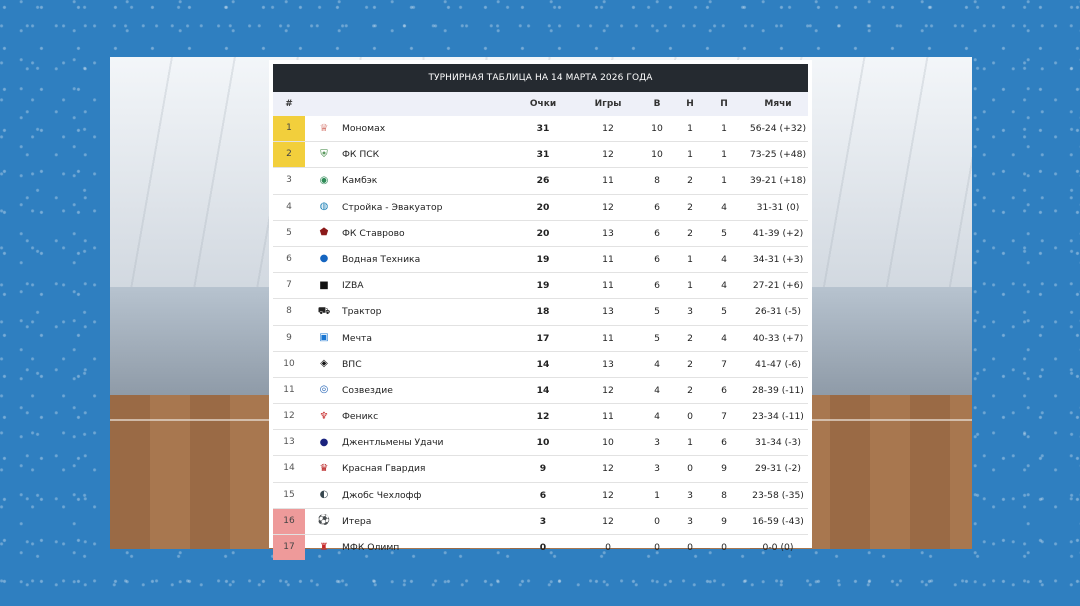 Image resolution: width=1080 pixels, height=606 pixels. I want to click on traktor-logo-icon: ⛟, so click(324, 311).